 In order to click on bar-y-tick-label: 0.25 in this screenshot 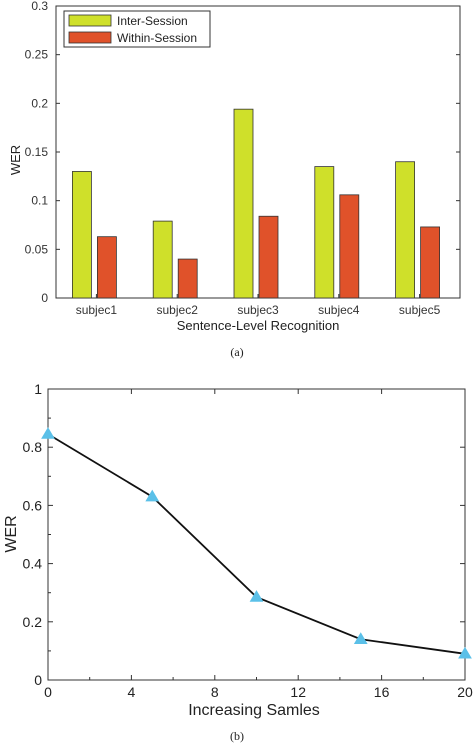, I will do `click(37, 55)`.